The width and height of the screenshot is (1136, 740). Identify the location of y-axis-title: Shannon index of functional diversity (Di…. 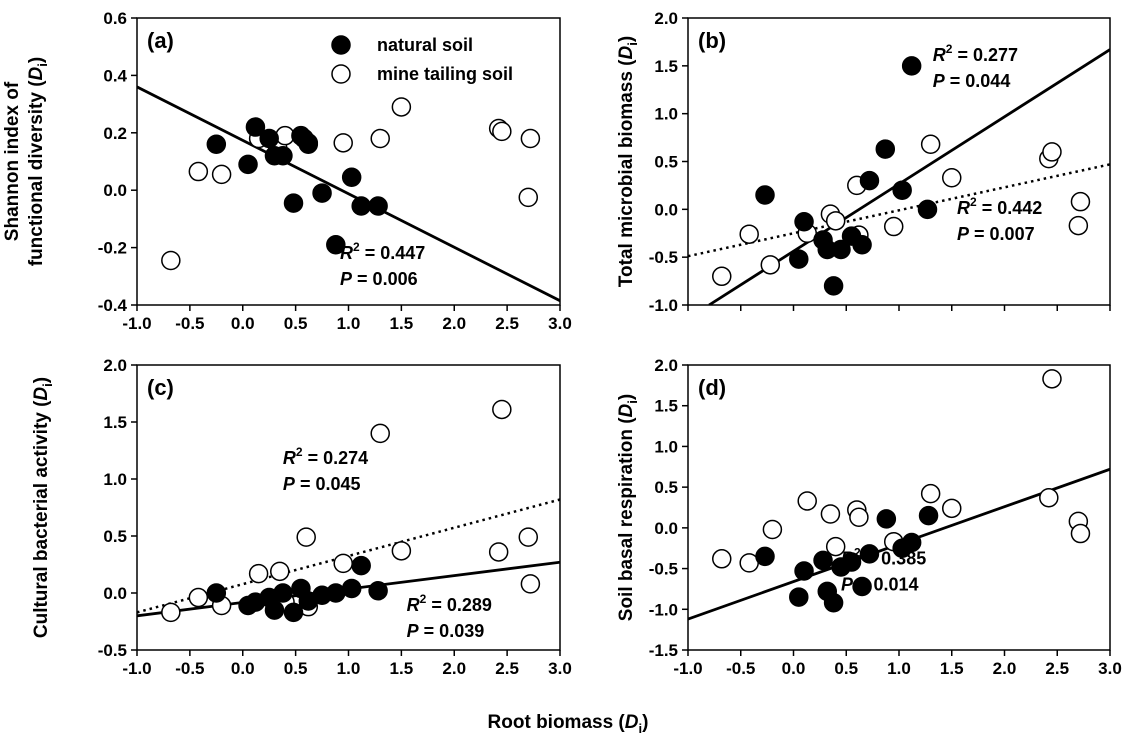
(26, 162).